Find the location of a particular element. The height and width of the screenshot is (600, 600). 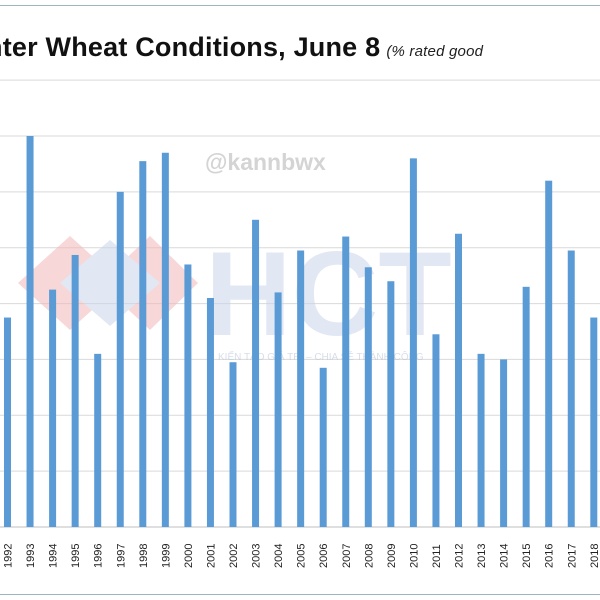

x-tick-label-2010: 2010 is located at coordinates (414, 556).